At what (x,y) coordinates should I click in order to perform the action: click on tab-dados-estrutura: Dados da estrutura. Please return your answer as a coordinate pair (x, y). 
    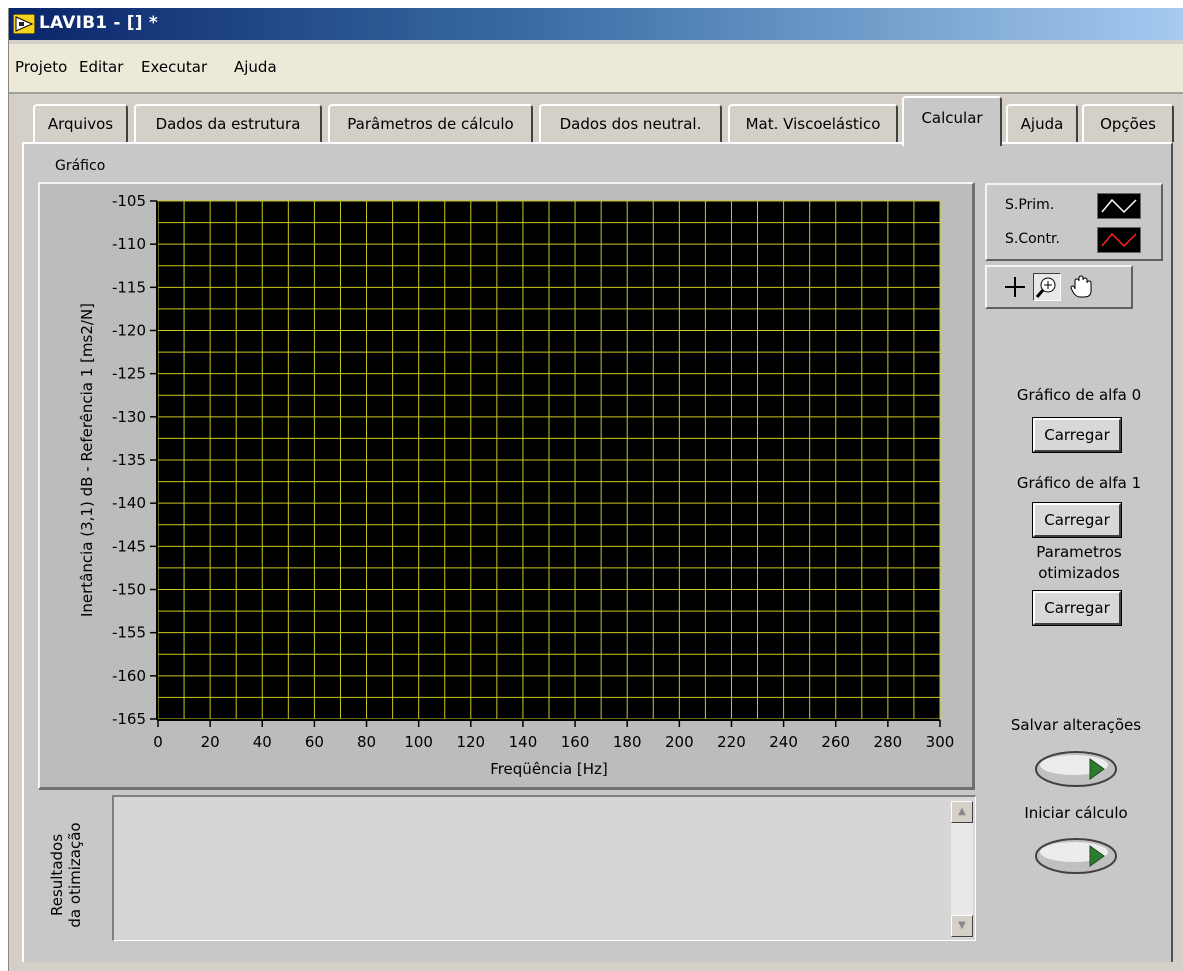
    Looking at the image, I should click on (228, 123).